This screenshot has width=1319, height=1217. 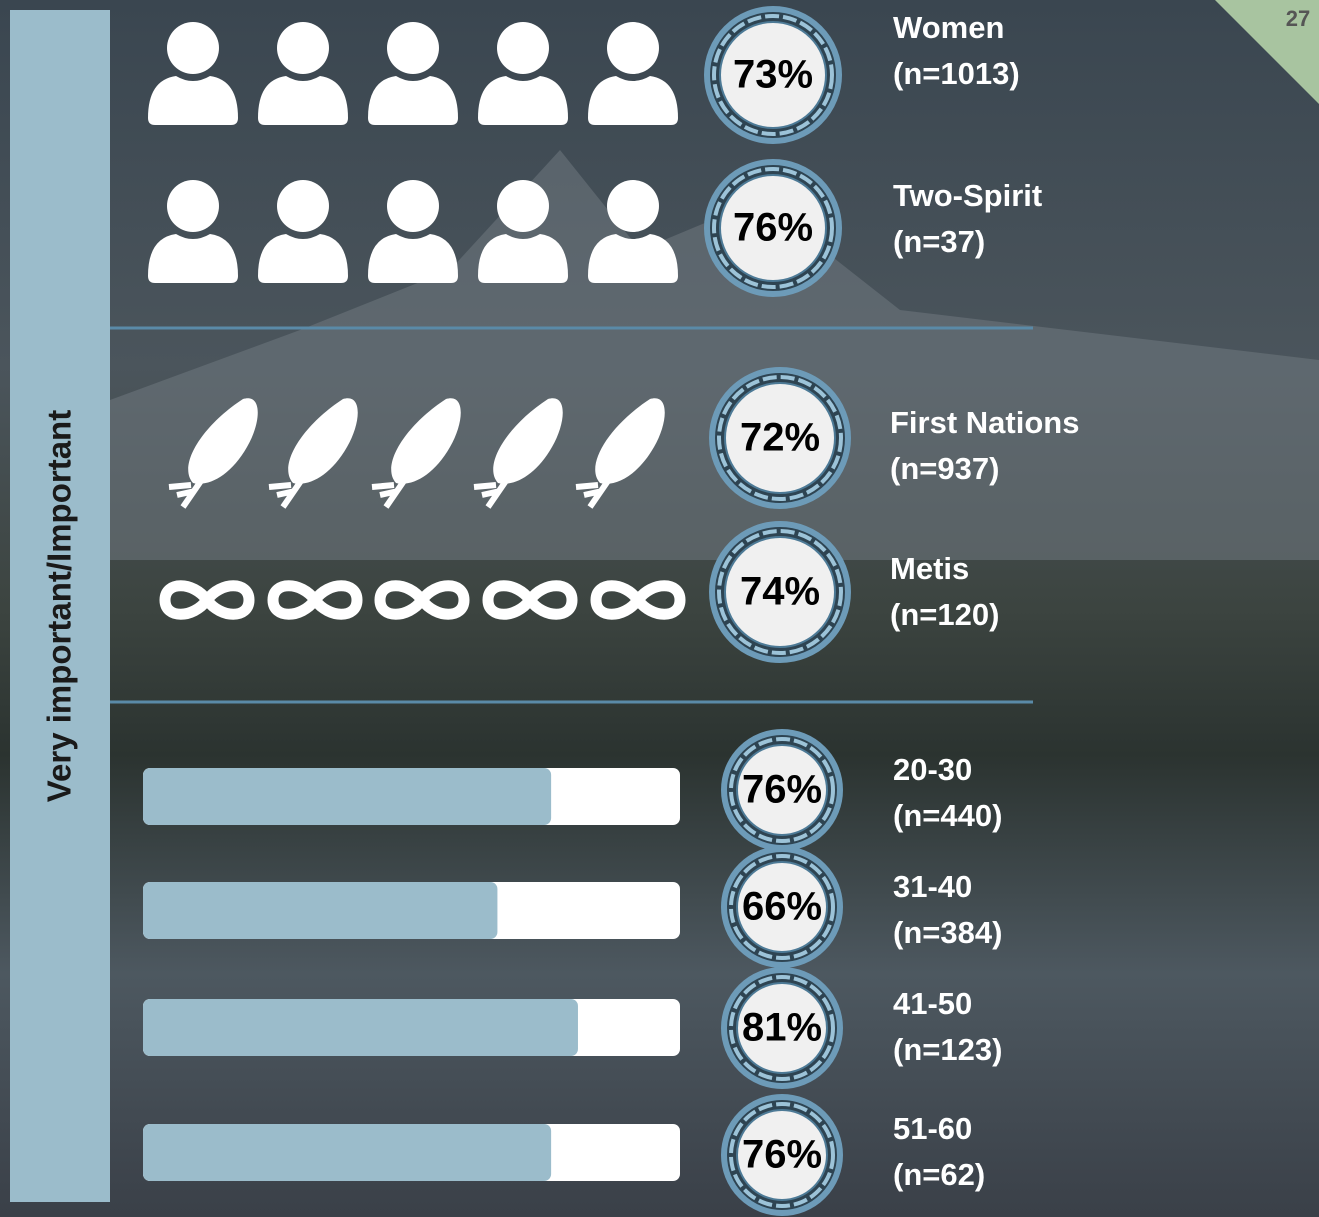 What do you see at coordinates (939, 241) in the screenshot?
I see `sample-size: (n=37)` at bounding box center [939, 241].